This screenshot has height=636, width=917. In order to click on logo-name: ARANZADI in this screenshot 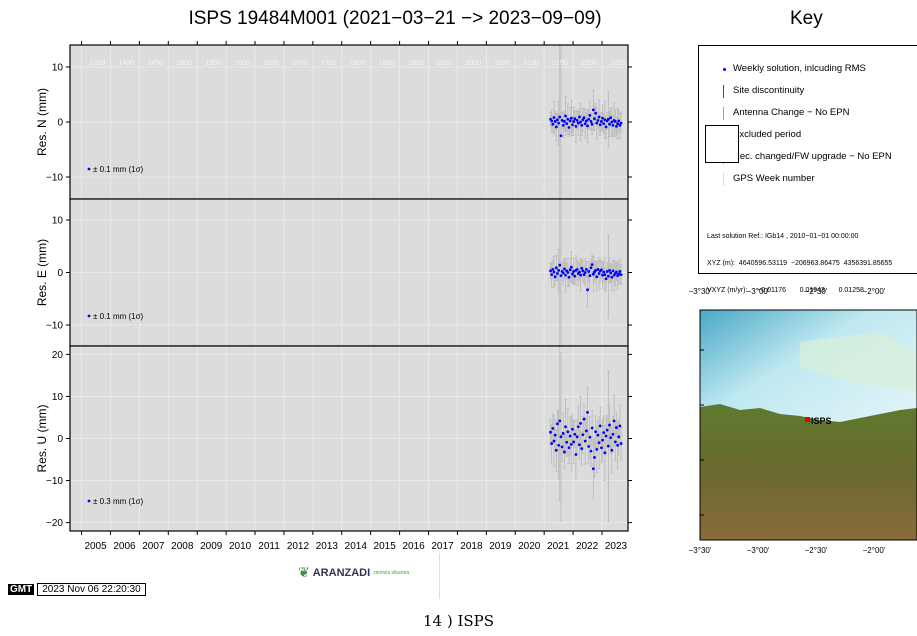, I will do `click(341, 572)`.